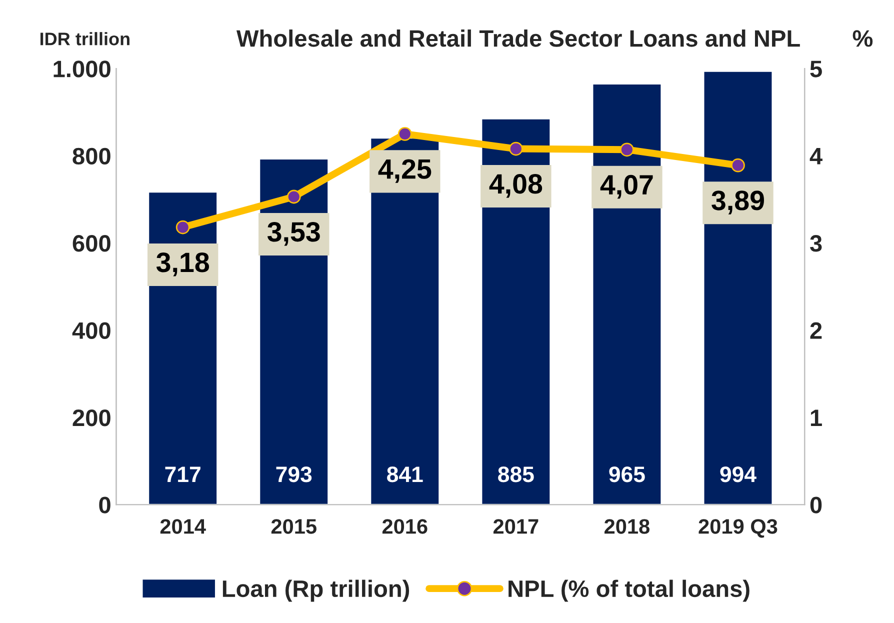  Describe the element at coordinates (738, 202) in the screenshot. I see `data-label: 3,89` at that location.